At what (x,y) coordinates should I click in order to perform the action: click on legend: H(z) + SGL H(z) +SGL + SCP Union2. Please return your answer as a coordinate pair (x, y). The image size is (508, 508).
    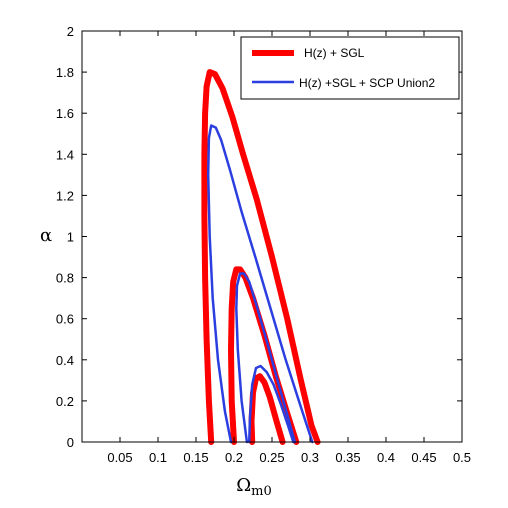
    Looking at the image, I should click on (350, 68).